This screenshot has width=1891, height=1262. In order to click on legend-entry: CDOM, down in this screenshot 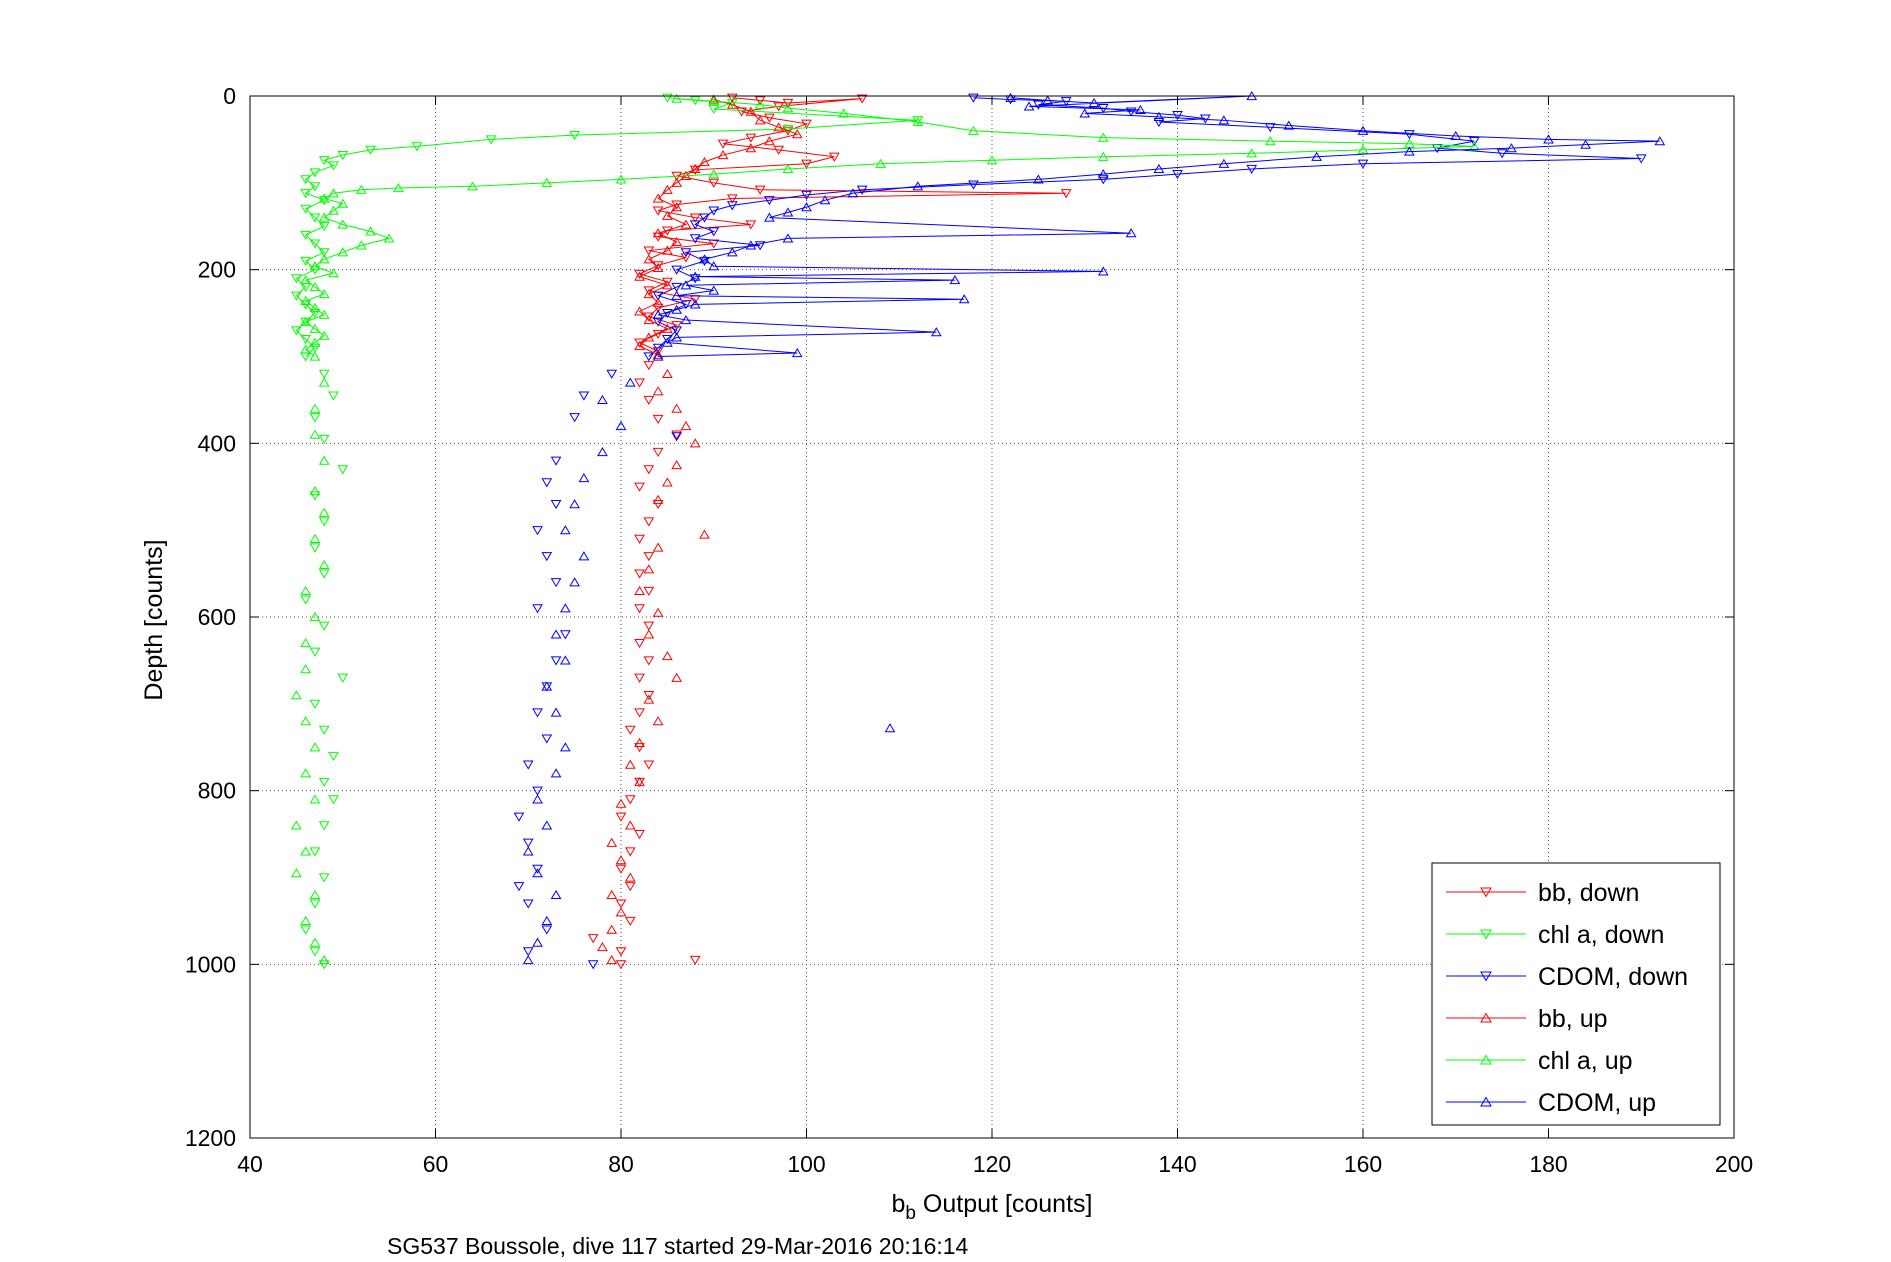, I will do `click(1567, 977)`.